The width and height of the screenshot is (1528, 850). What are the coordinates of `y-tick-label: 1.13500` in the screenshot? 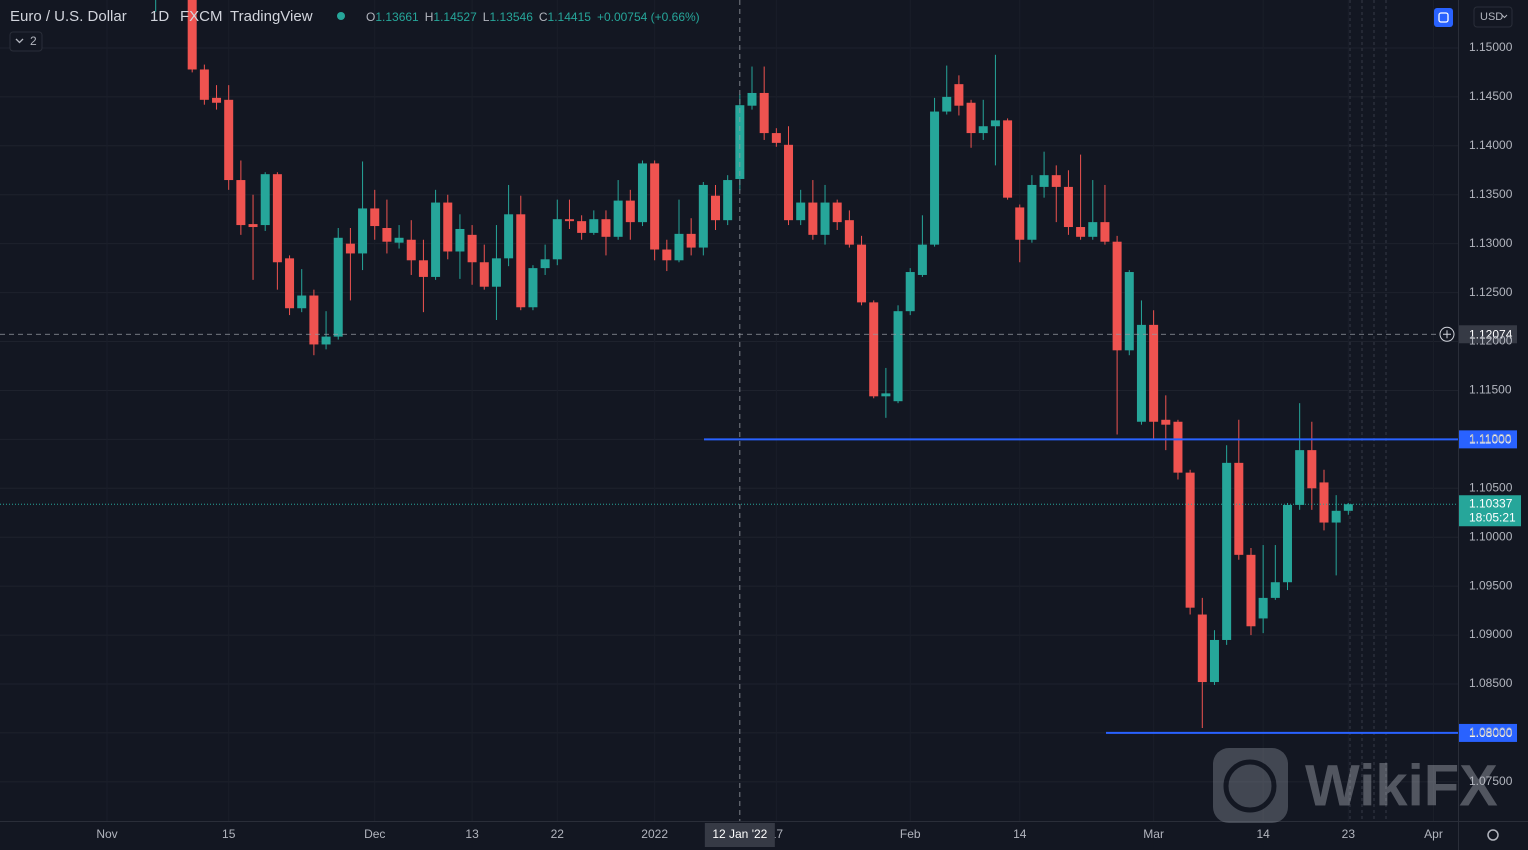 It's located at (1491, 194).